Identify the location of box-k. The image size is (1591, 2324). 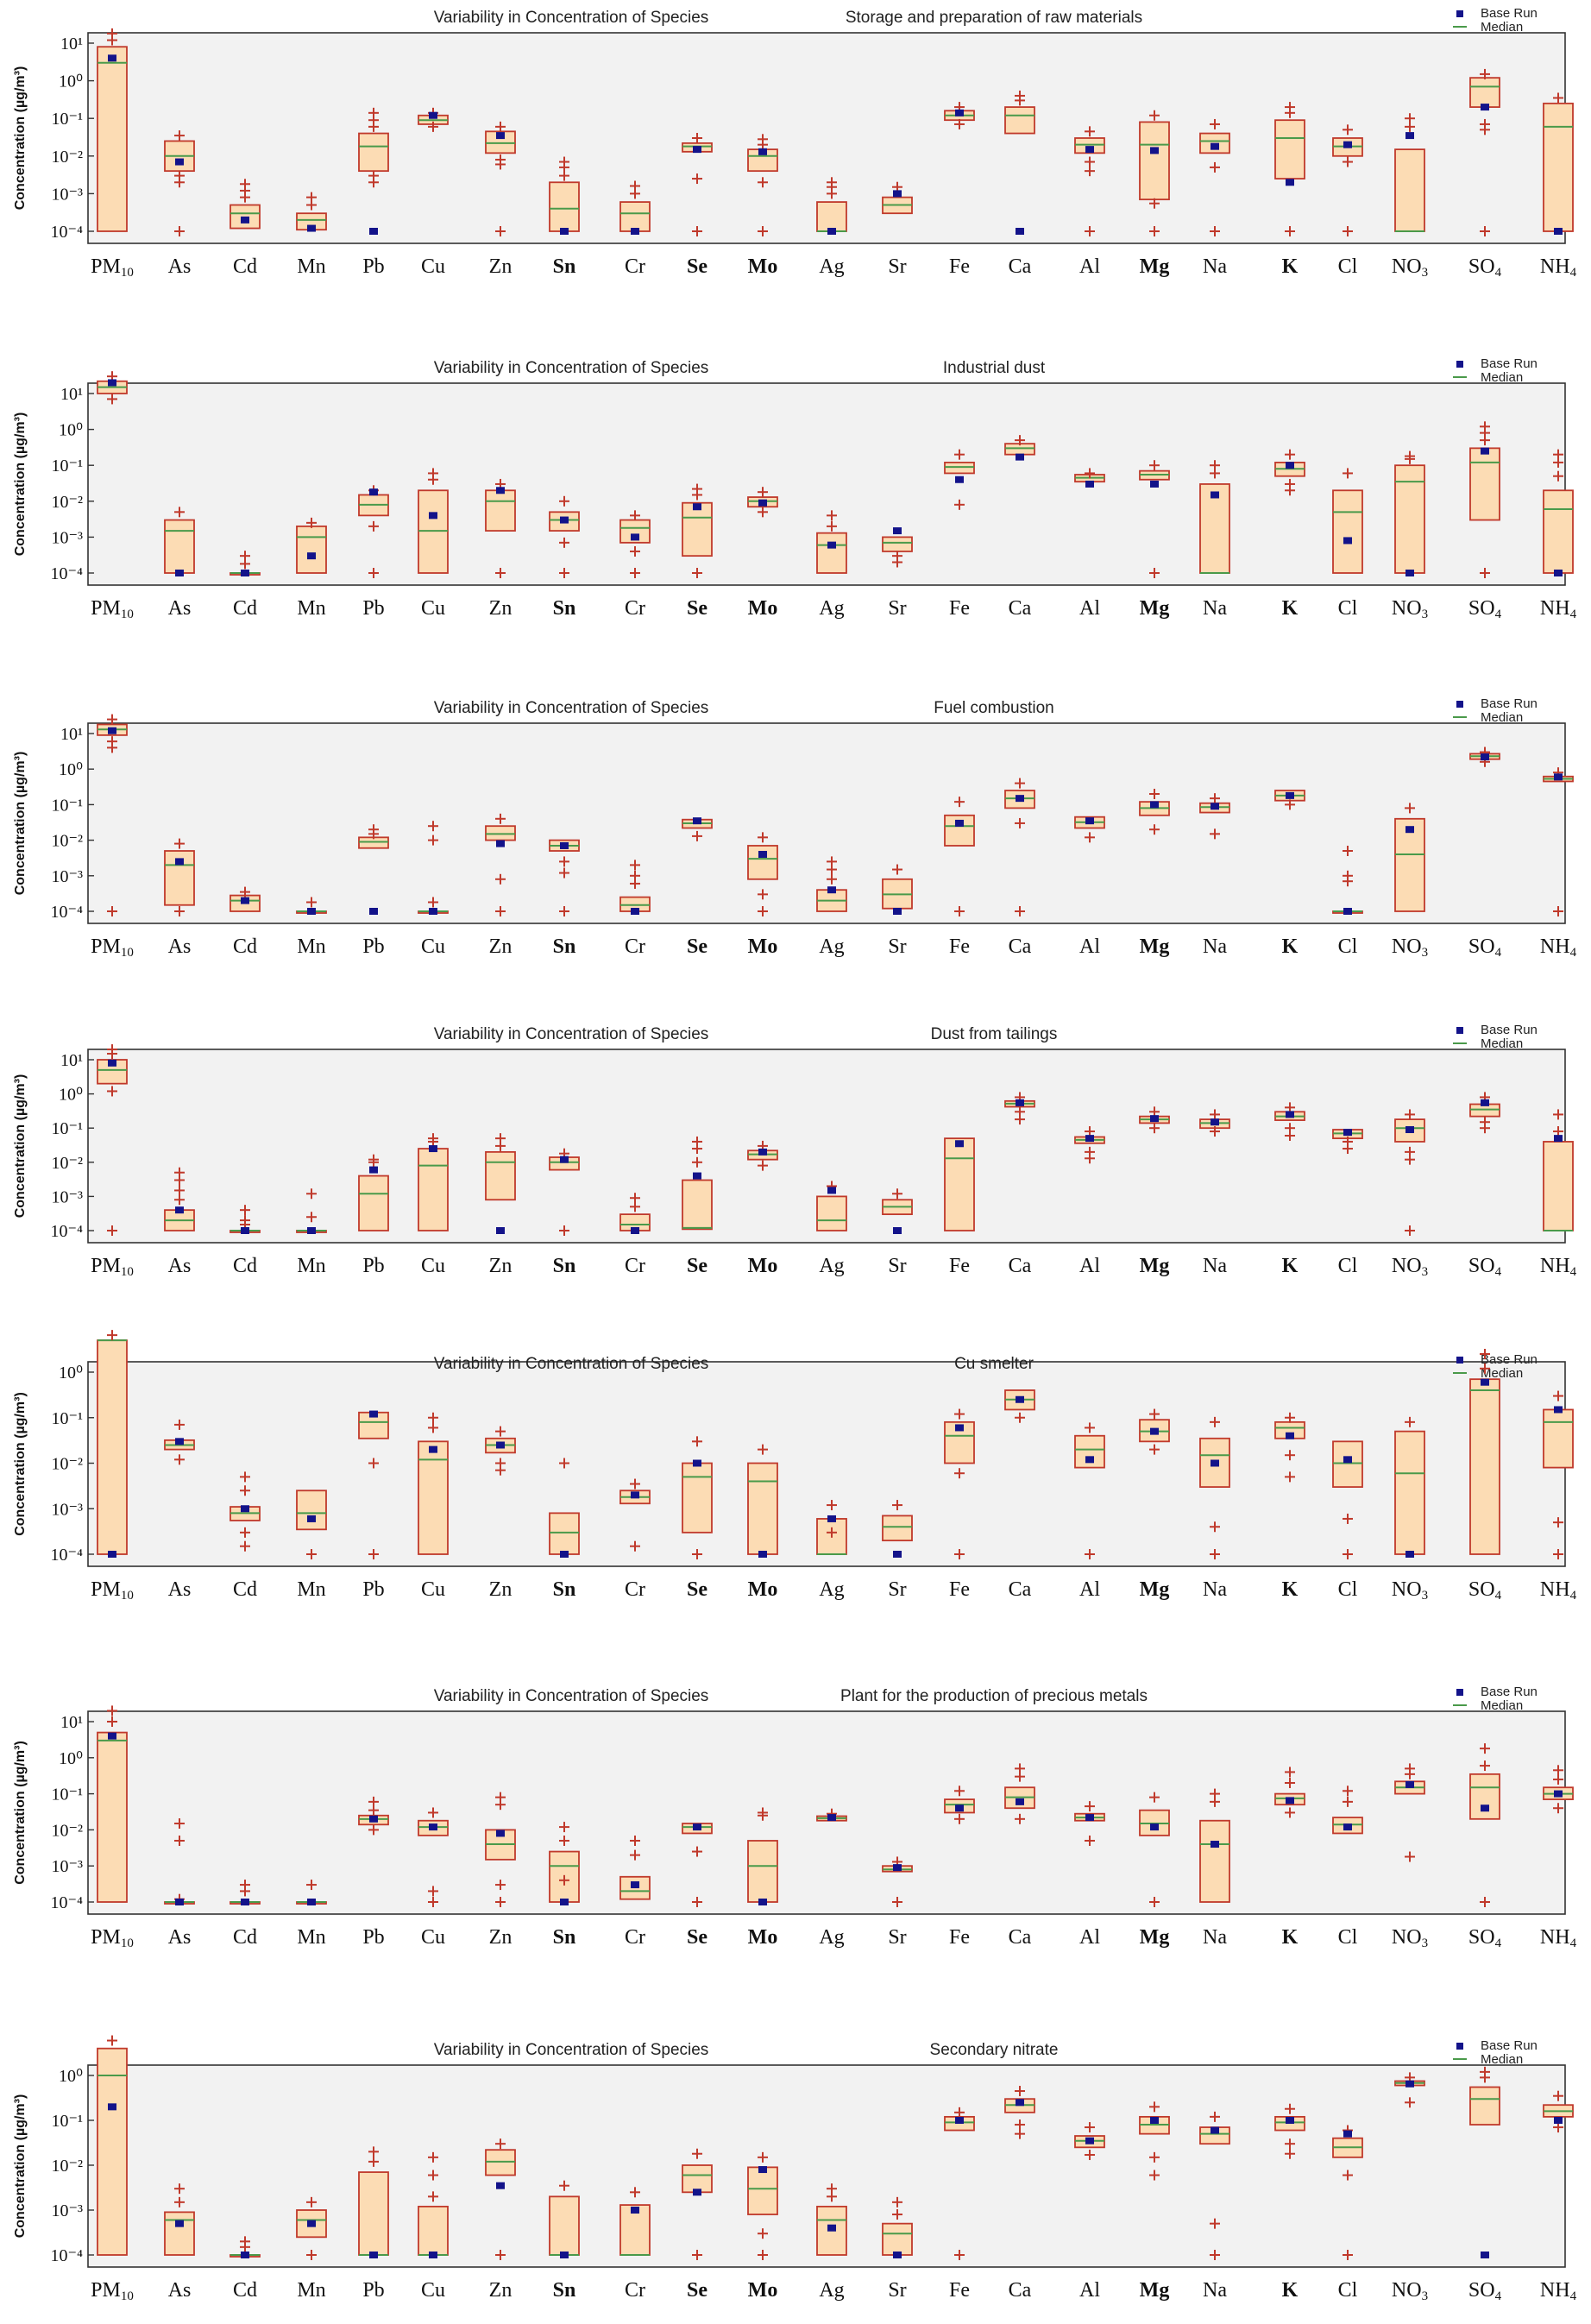
(1289, 1792).